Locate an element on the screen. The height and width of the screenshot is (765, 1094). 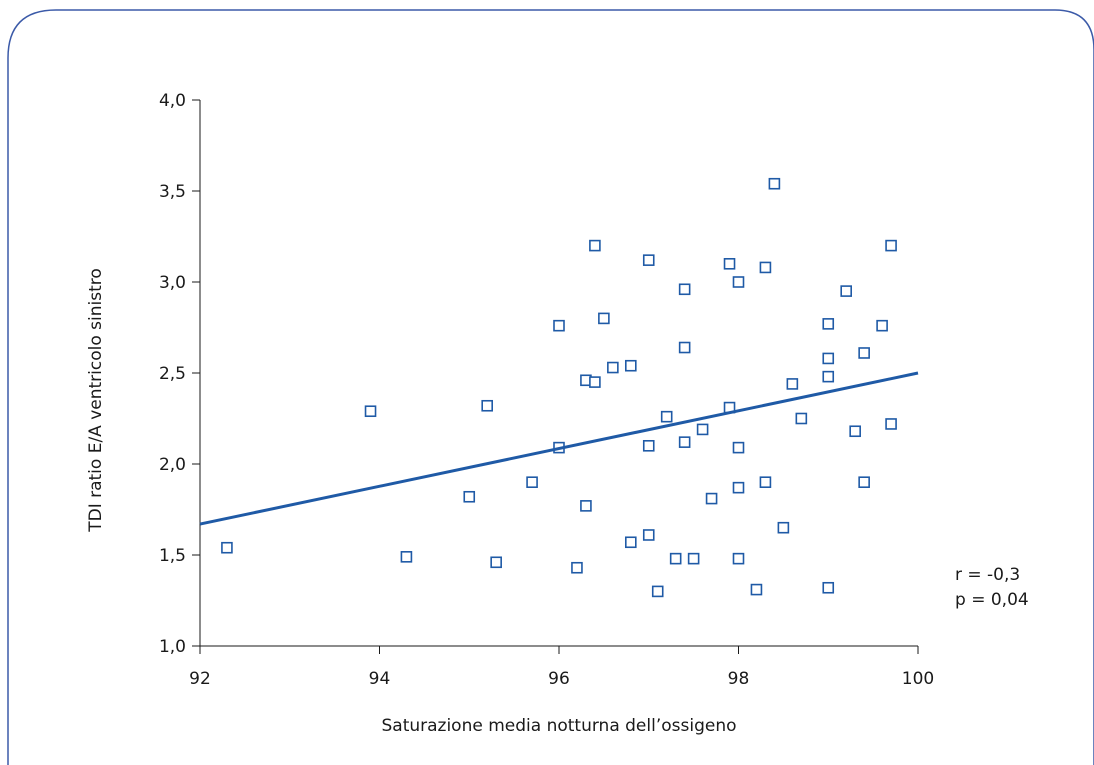
y-ticks: 1,0 1,5 2,0 2,5 3,0 3,5 4,0 is located at coordinates (179, 374).